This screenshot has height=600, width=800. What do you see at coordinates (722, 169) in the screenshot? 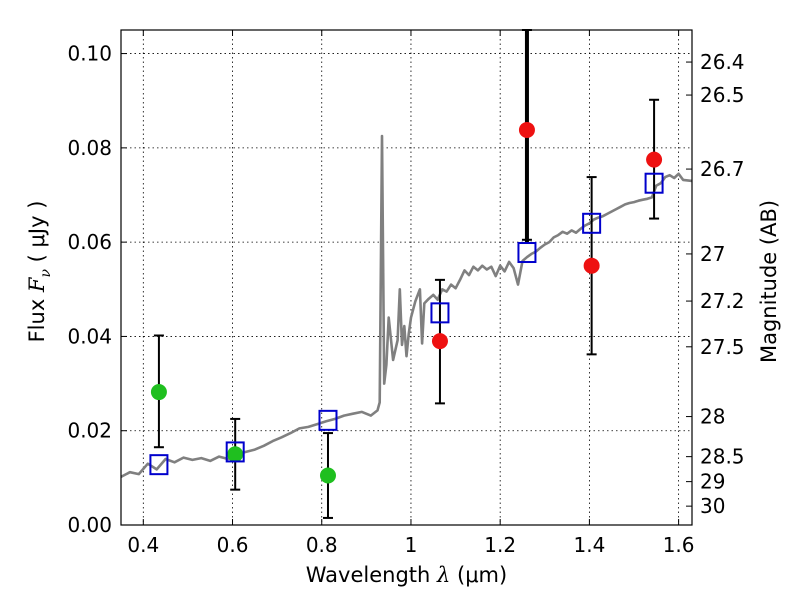
I see `magnitude-tick-label-2: 26.7` at bounding box center [722, 169].